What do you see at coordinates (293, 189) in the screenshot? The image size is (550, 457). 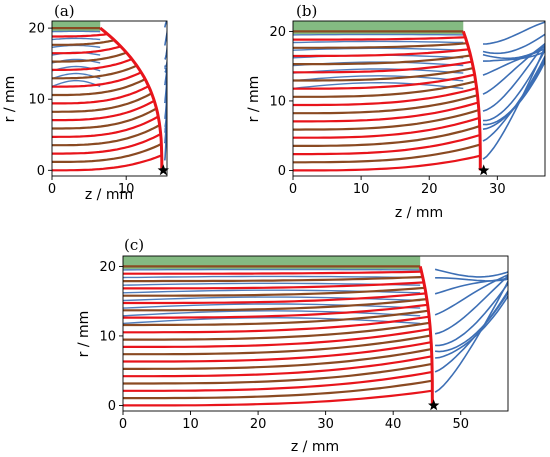 I see `x-tick-label: 0` at bounding box center [293, 189].